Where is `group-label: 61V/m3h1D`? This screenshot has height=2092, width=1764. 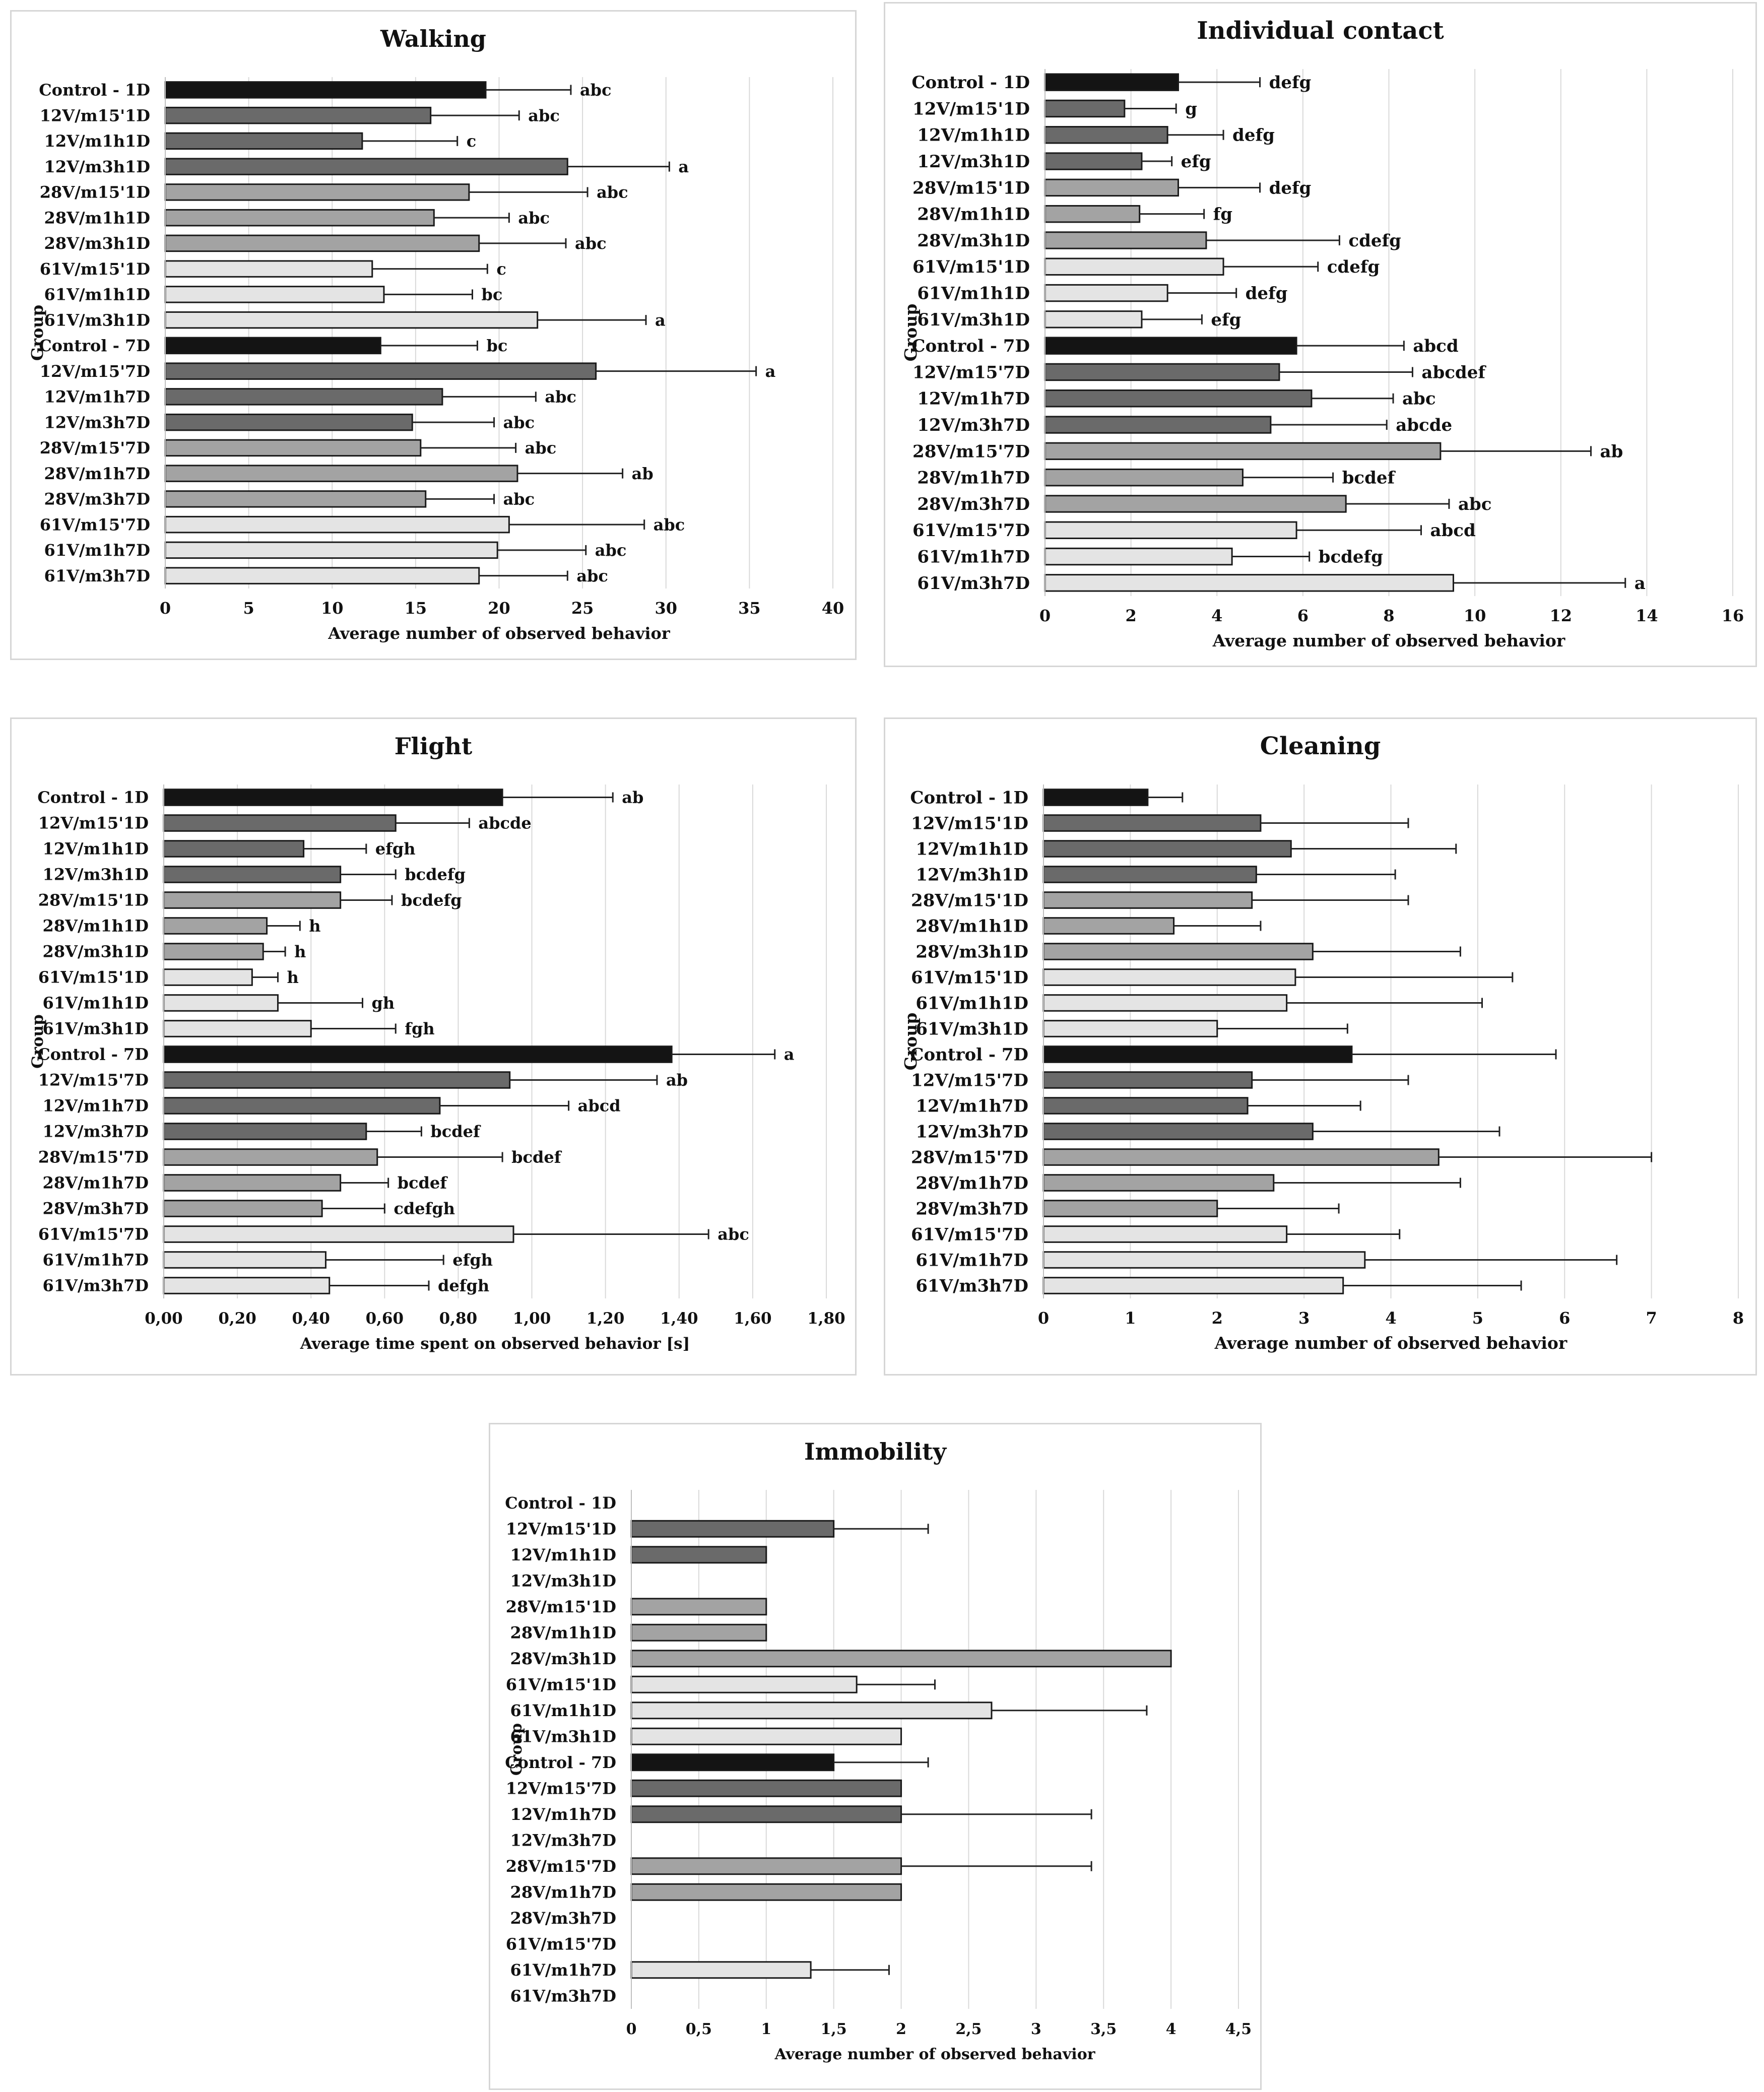 group-label: 61V/m3h1D is located at coordinates (97, 320).